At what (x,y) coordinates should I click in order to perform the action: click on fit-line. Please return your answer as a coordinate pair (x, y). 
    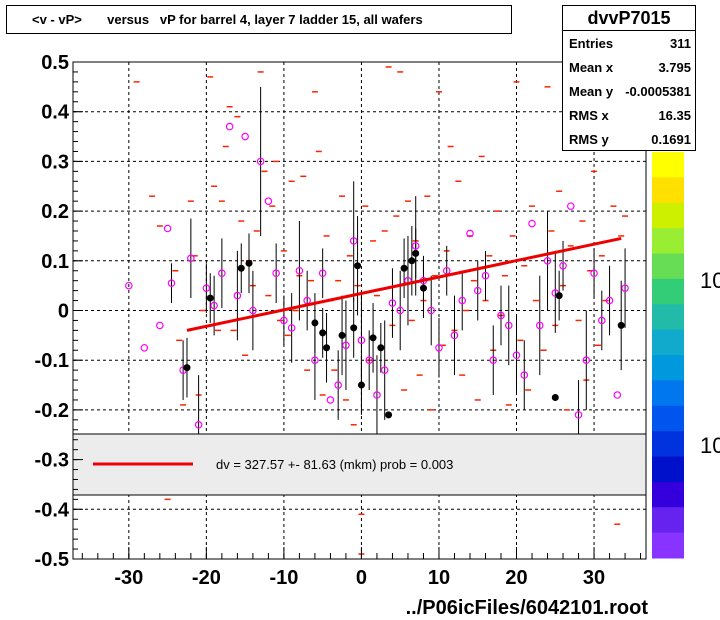
    Looking at the image, I should click on (404, 284).